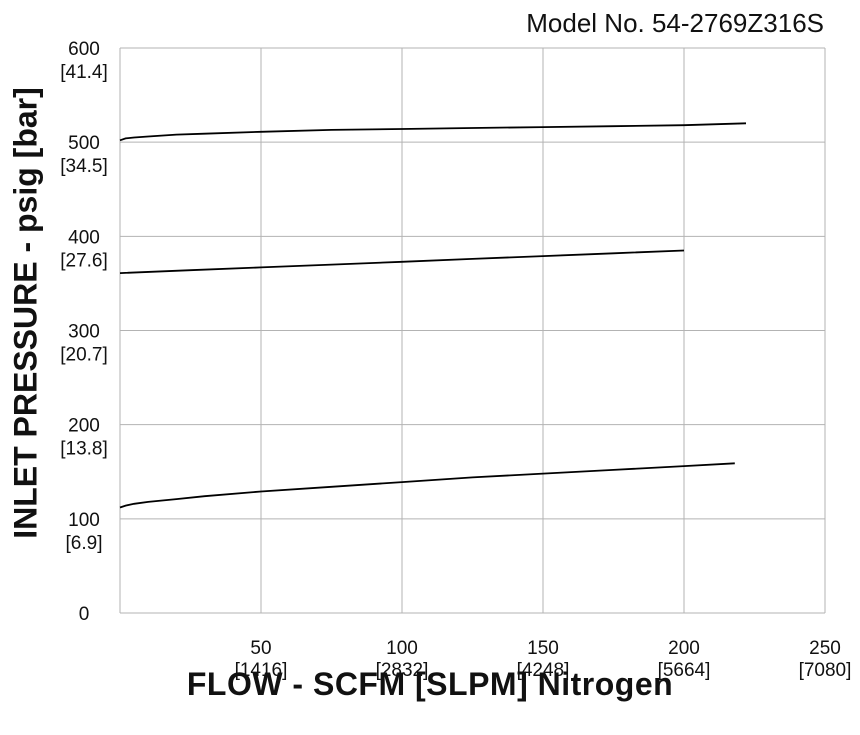 The image size is (860, 735). Describe the element at coordinates (84, 449) in the screenshot. I see `y-tick-sublabel: [13.8]` at that location.